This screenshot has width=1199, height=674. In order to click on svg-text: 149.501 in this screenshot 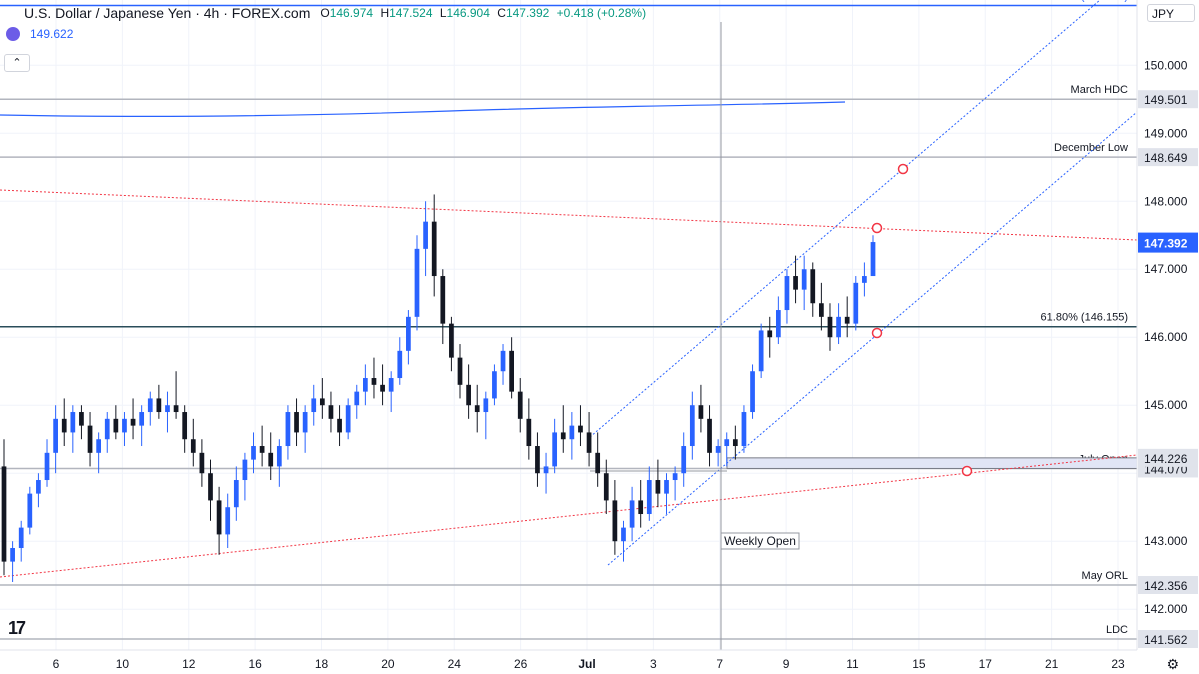, I will do `click(1166, 100)`.